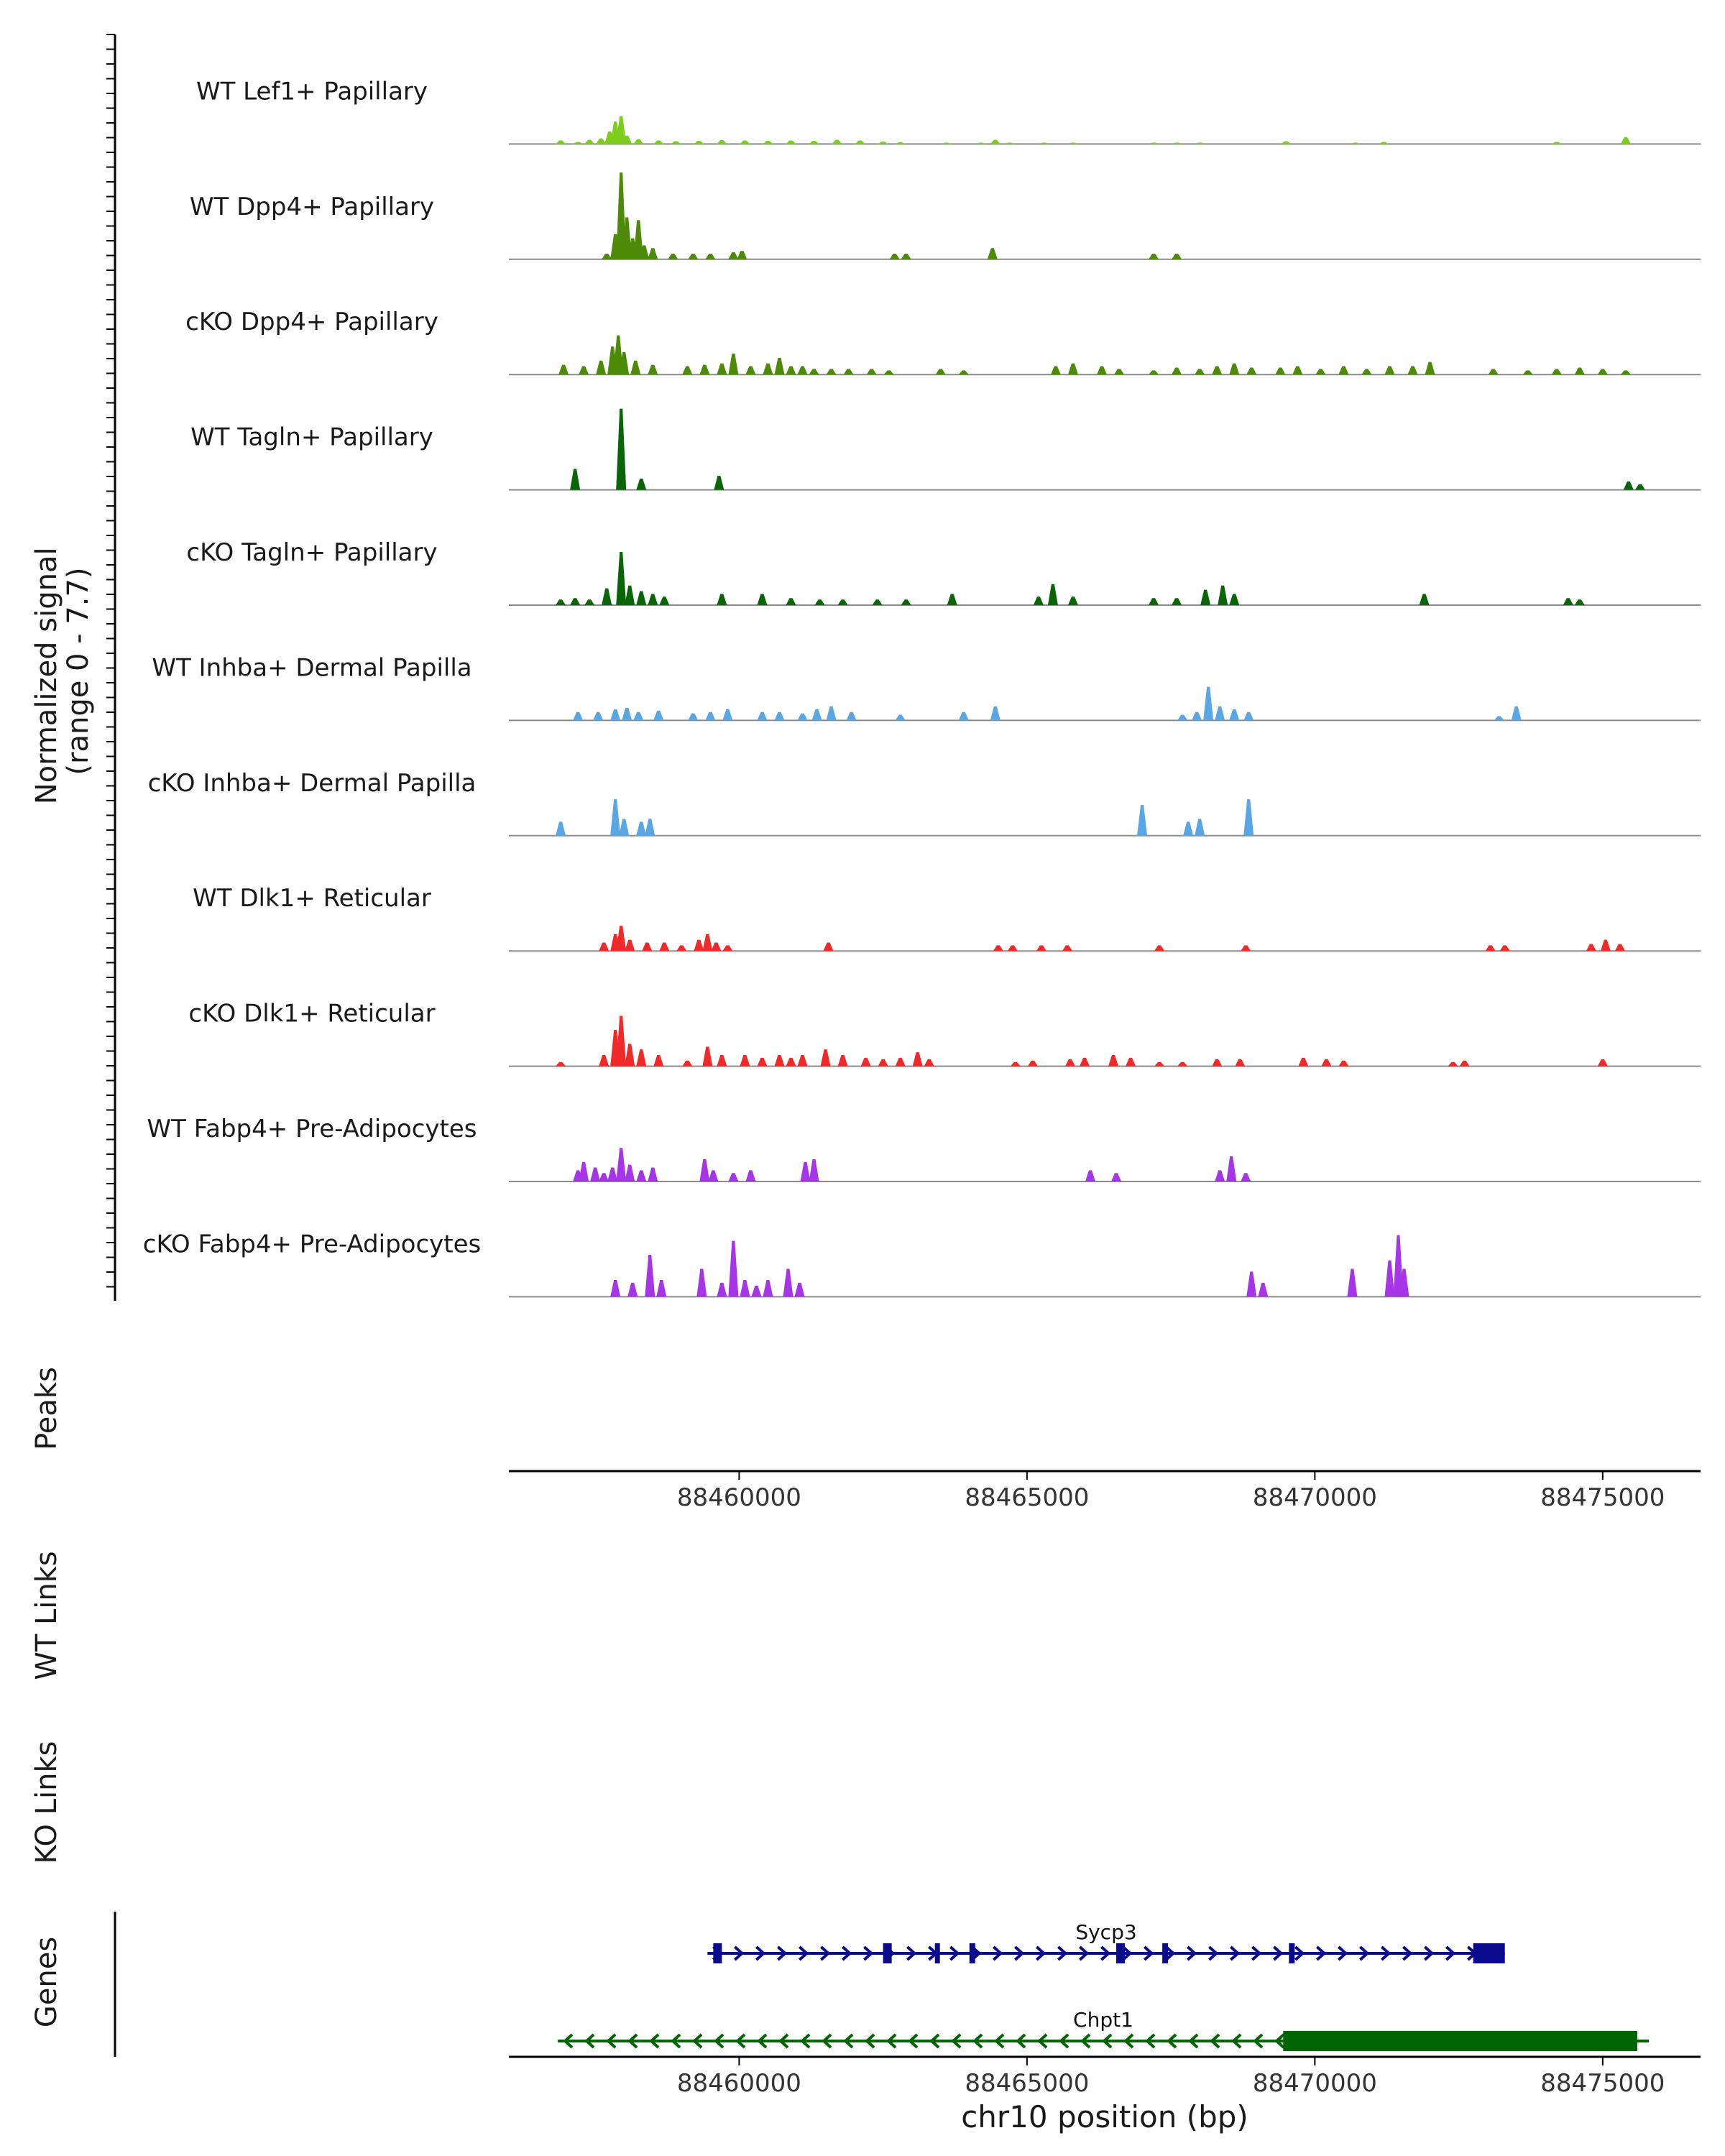  I want to click on x-tick-label: 88465000, so click(1027, 2083).